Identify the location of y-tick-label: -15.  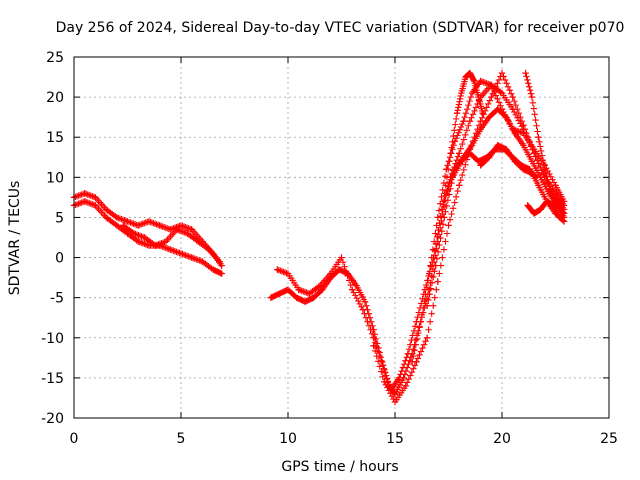
(52, 379).